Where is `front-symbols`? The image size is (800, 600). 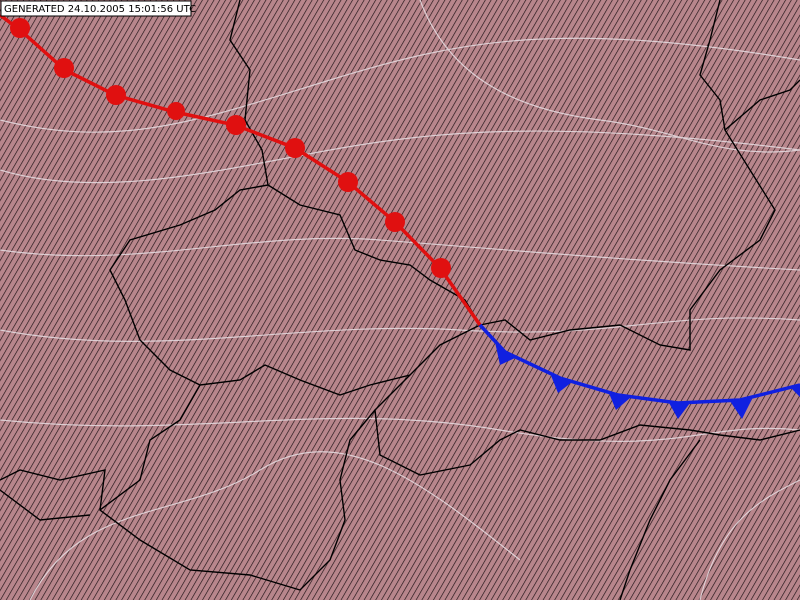
front-symbols is located at coordinates (647, 380).